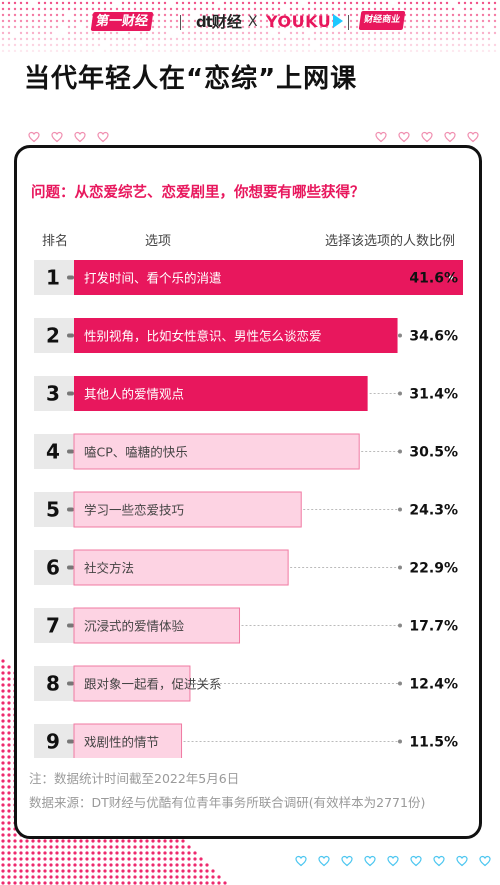  What do you see at coordinates (53, 510) in the screenshot?
I see `rank-number: 5` at bounding box center [53, 510].